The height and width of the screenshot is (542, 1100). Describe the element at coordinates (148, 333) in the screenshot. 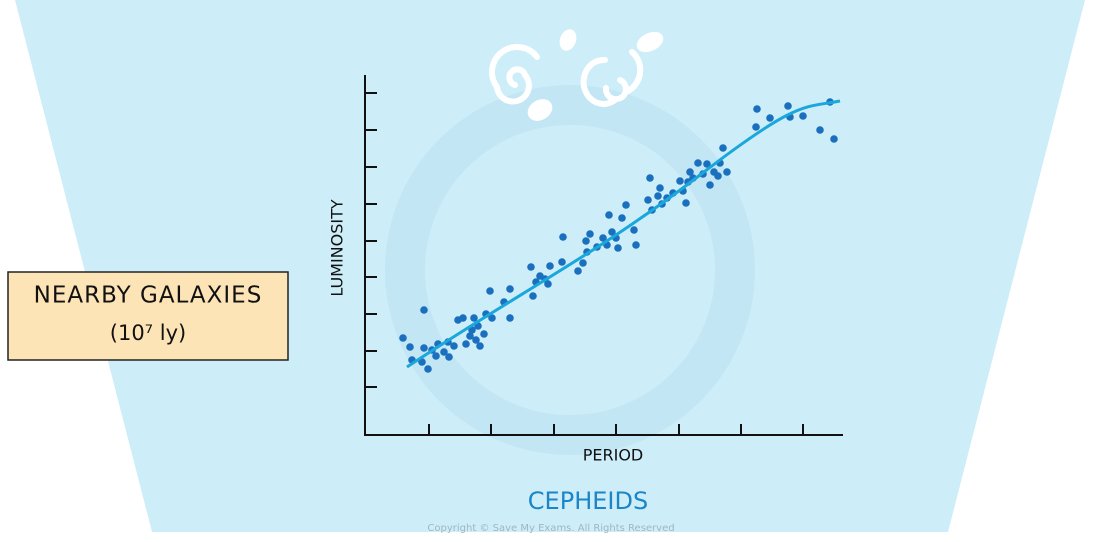

I see `label-line: (10⁷ ly)` at that location.